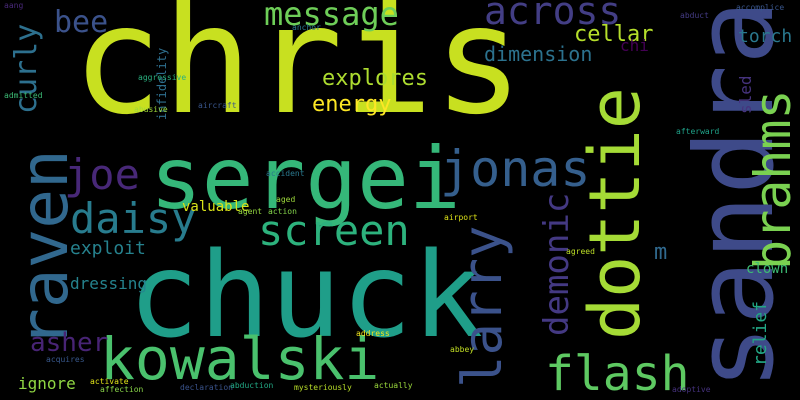 The width and height of the screenshot is (800, 400). What do you see at coordinates (515, 169) in the screenshot?
I see `word-jonas: jonas` at bounding box center [515, 169].